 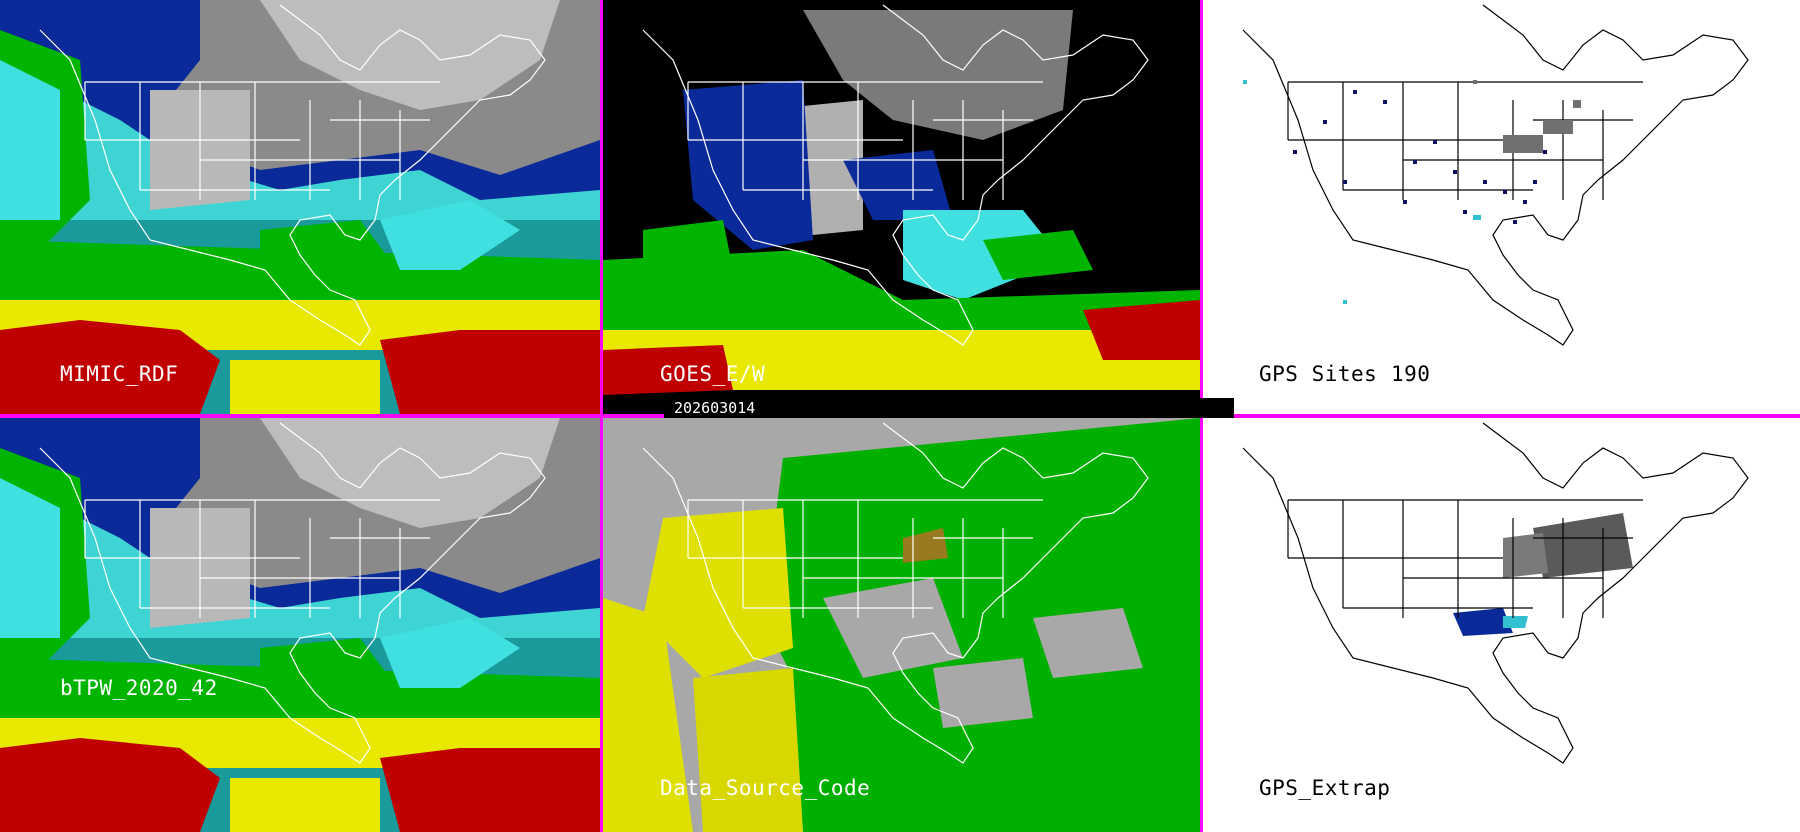 I want to click on timestamp-bar: 202603014, so click(x=949, y=408).